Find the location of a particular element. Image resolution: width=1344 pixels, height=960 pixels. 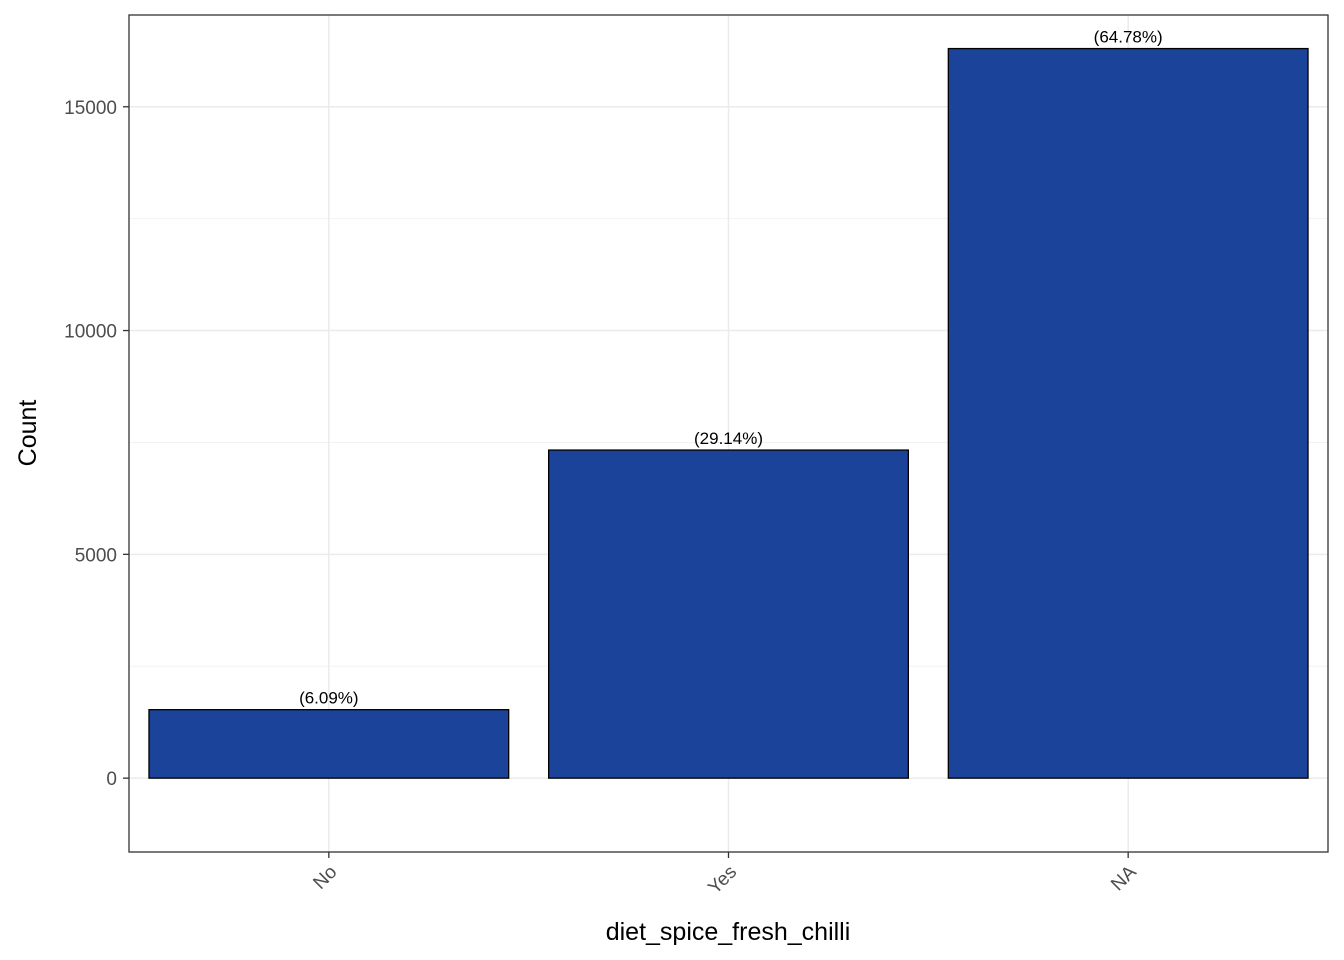

data-label-yes: (29.14%) is located at coordinates (728, 438).